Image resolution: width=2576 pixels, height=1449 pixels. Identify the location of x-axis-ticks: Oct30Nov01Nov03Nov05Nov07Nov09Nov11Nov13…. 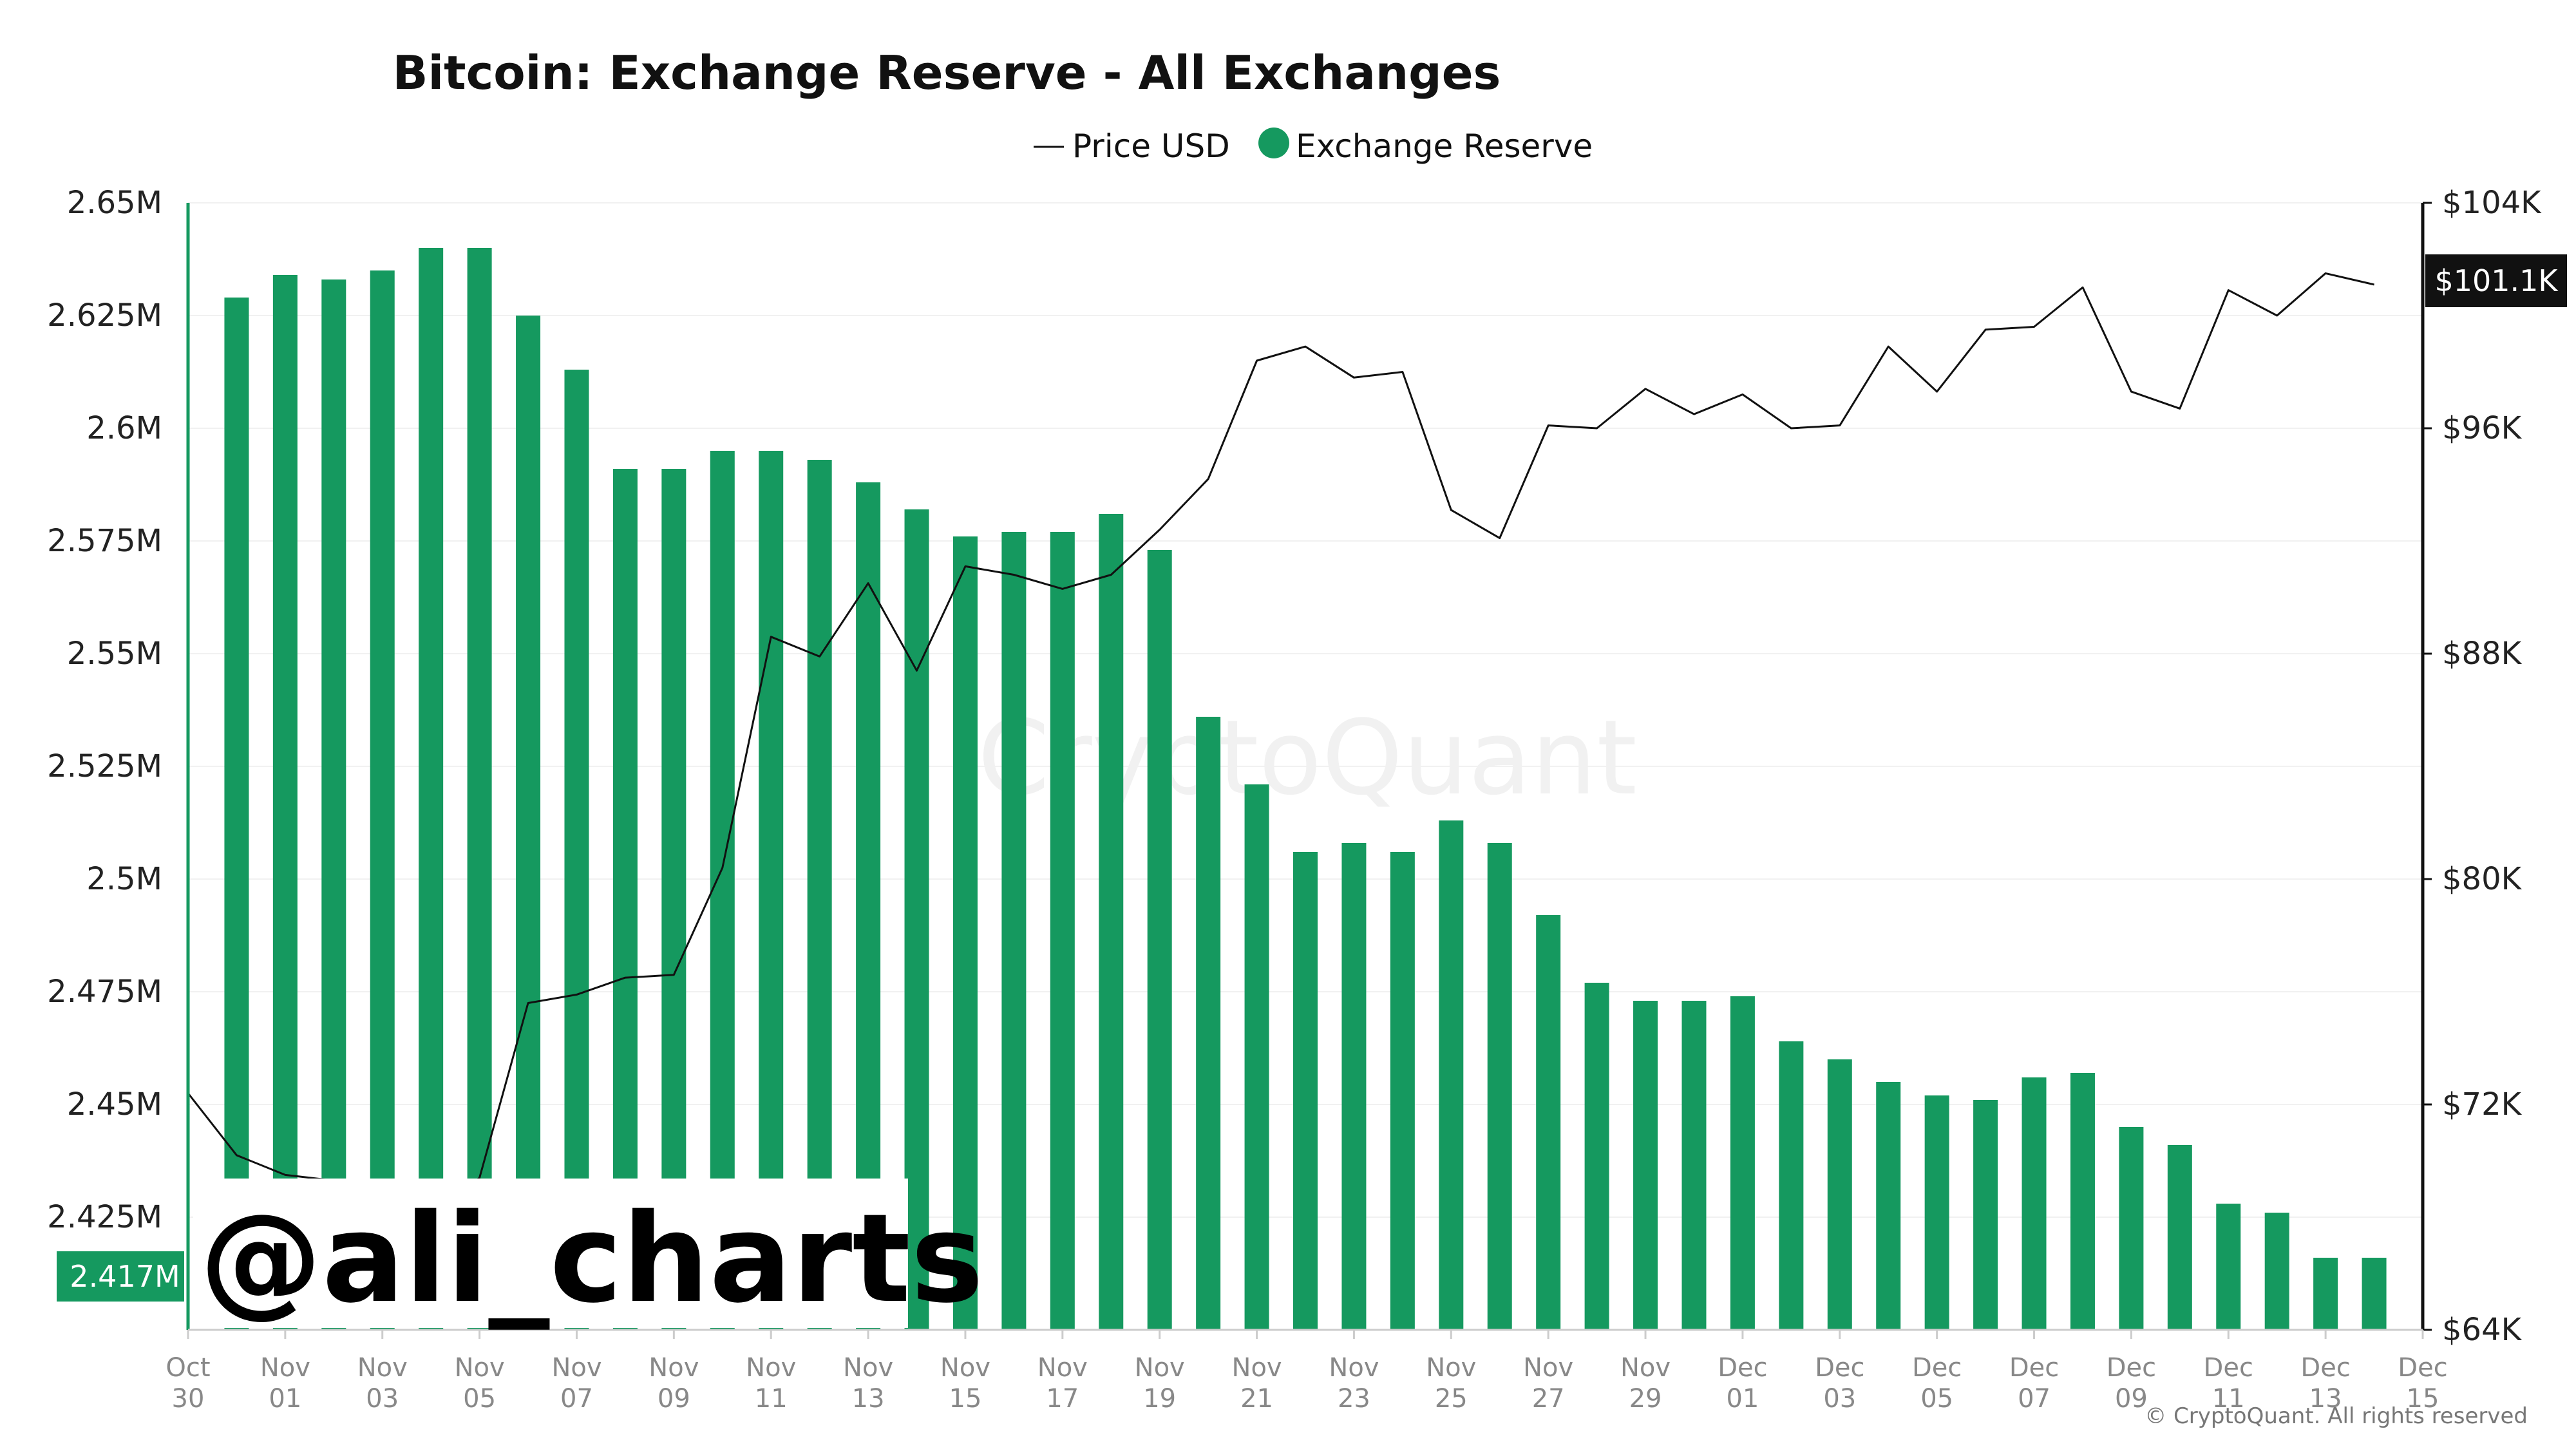
(1307, 1372).